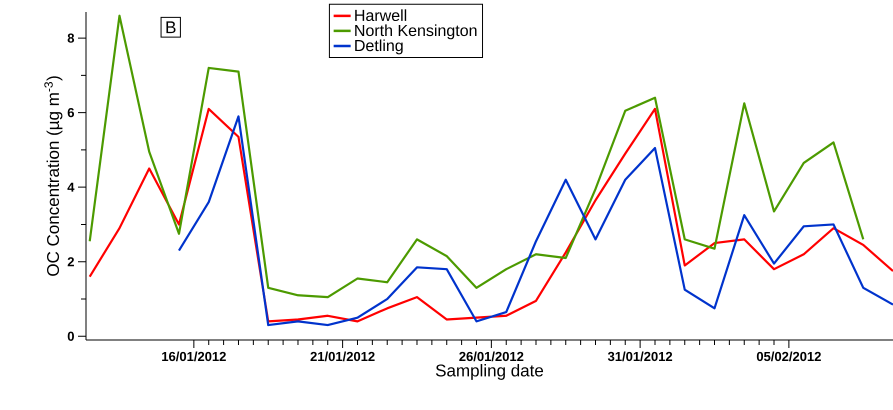 The width and height of the screenshot is (893, 410). I want to click on legend-label: North Kensington, so click(415, 32).